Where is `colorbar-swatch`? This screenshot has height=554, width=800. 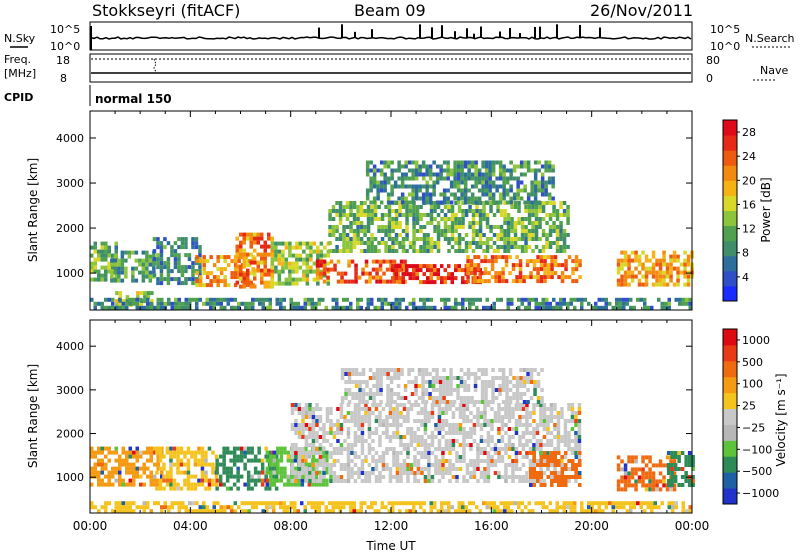
colorbar-swatch is located at coordinates (730, 218).